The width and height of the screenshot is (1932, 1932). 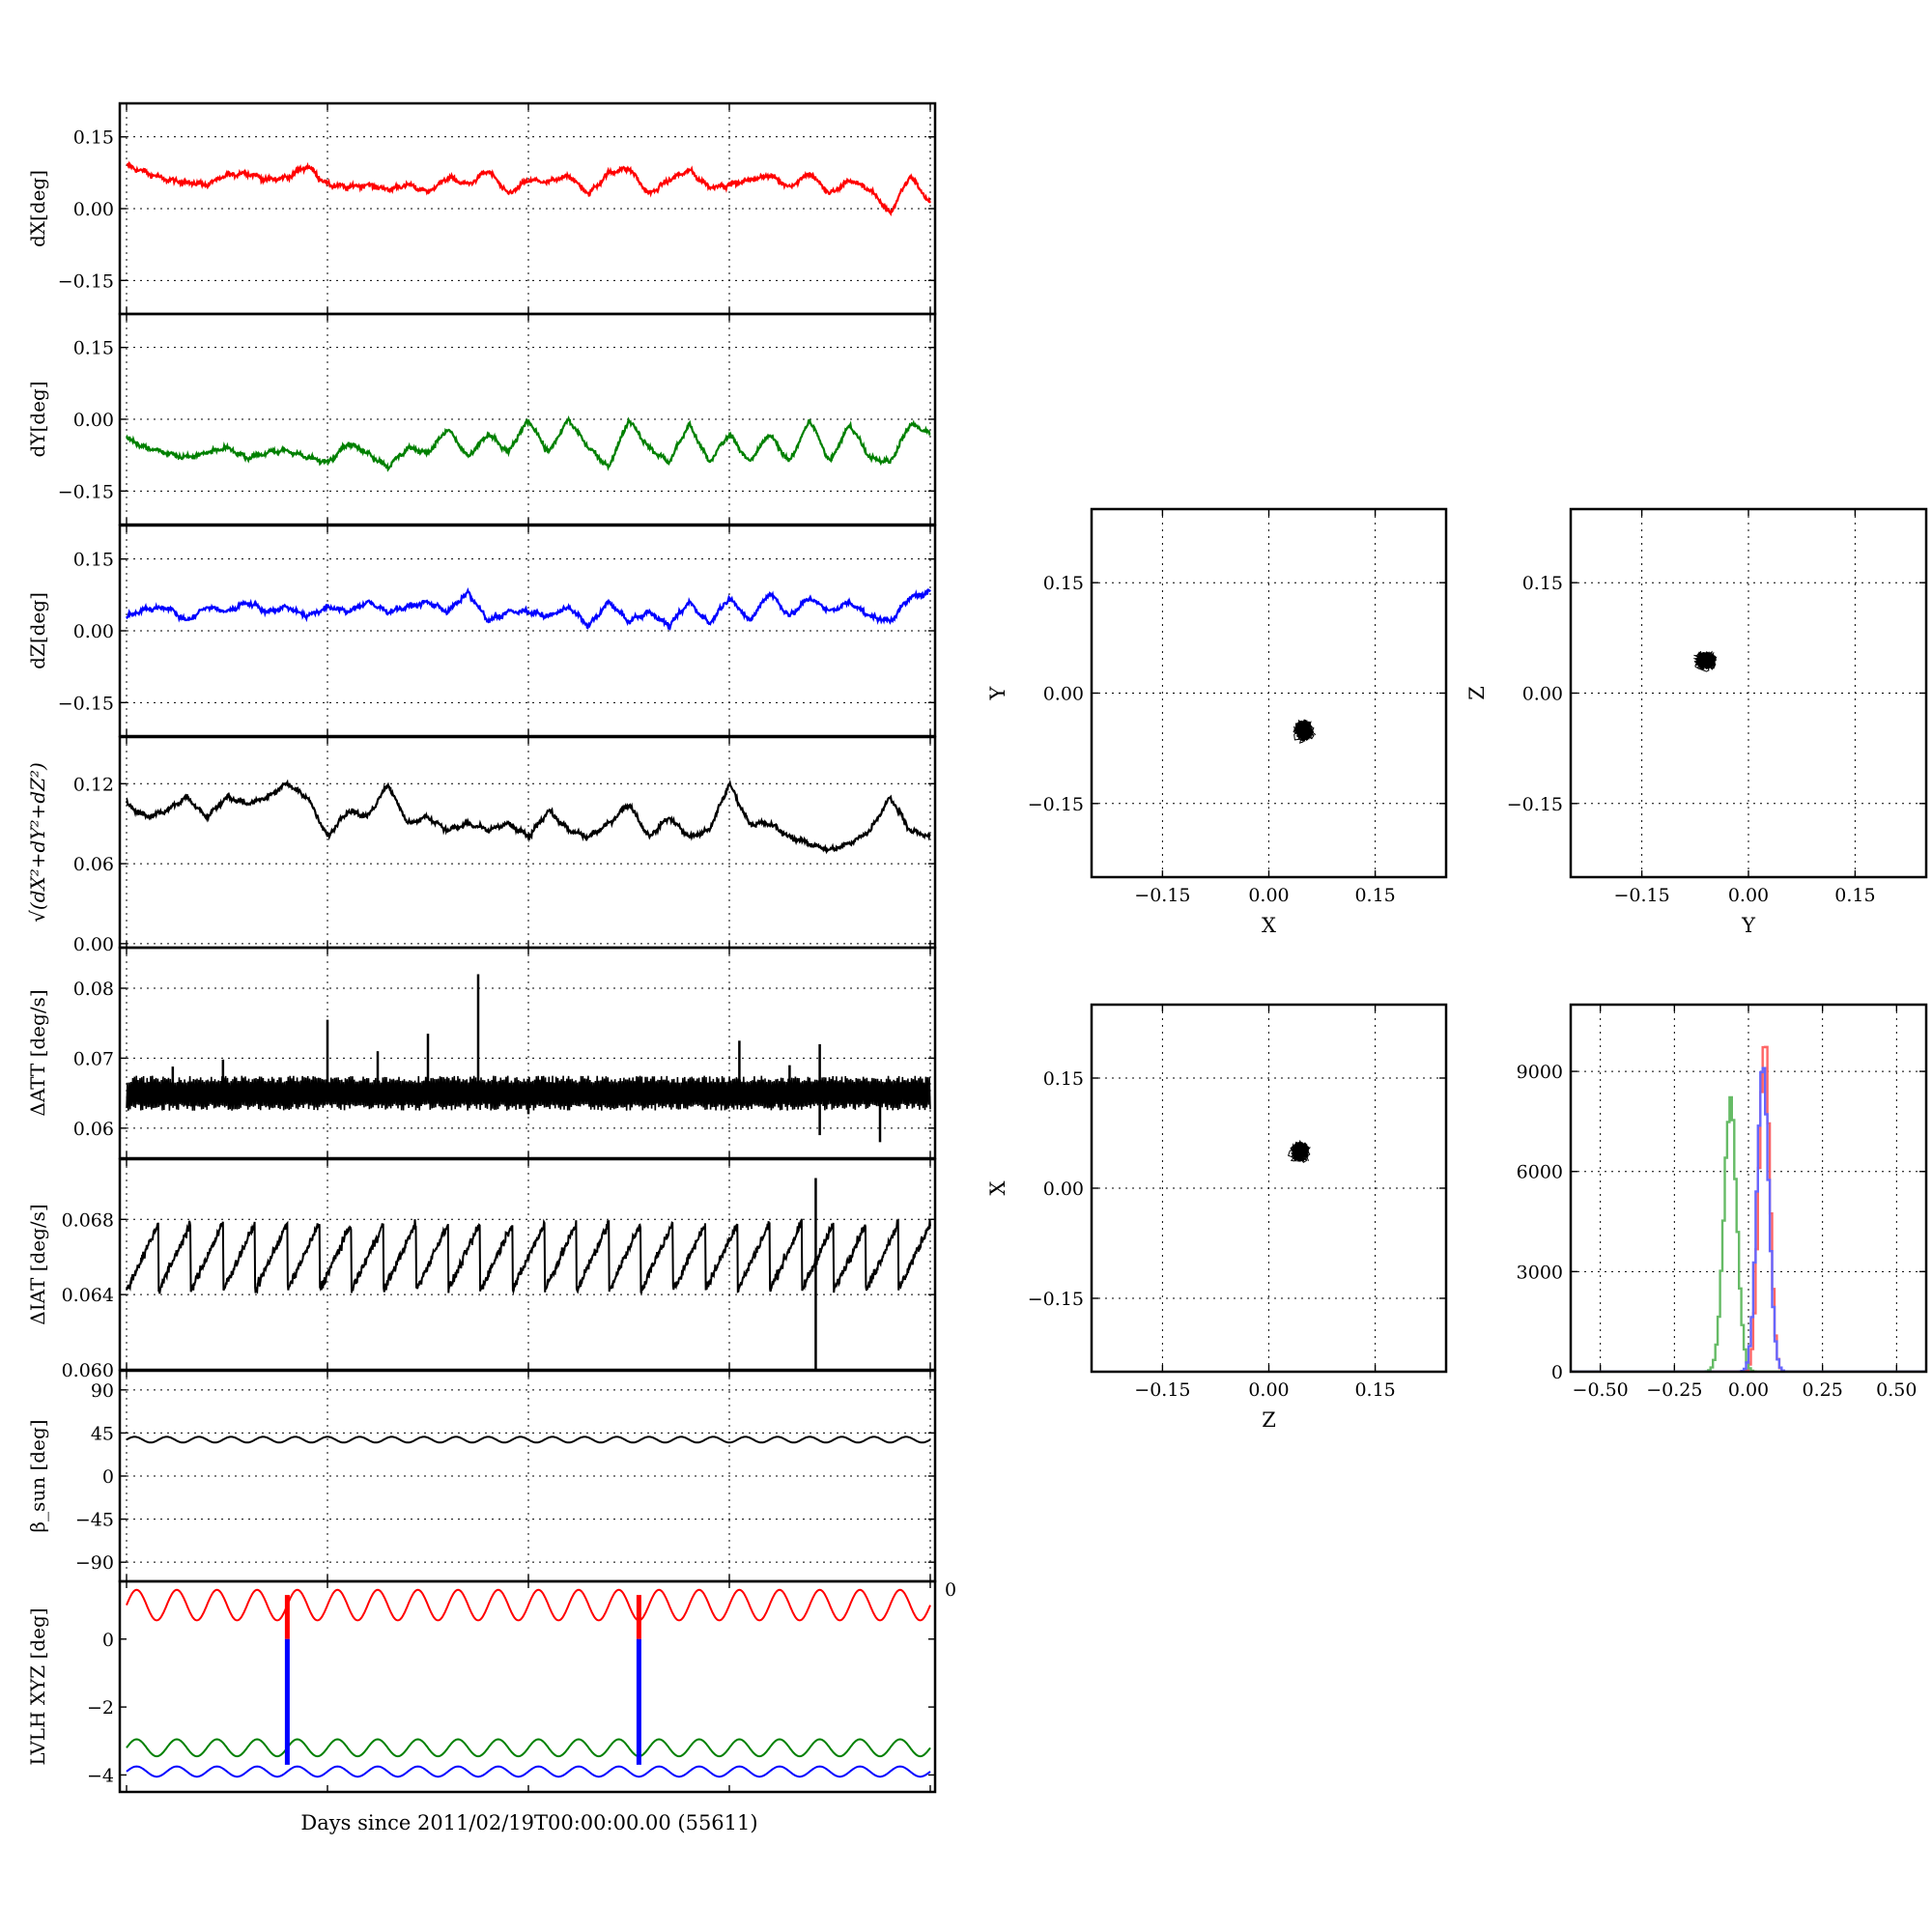 What do you see at coordinates (997, 1187) in the screenshot?
I see `y-axis-label: X` at bounding box center [997, 1187].